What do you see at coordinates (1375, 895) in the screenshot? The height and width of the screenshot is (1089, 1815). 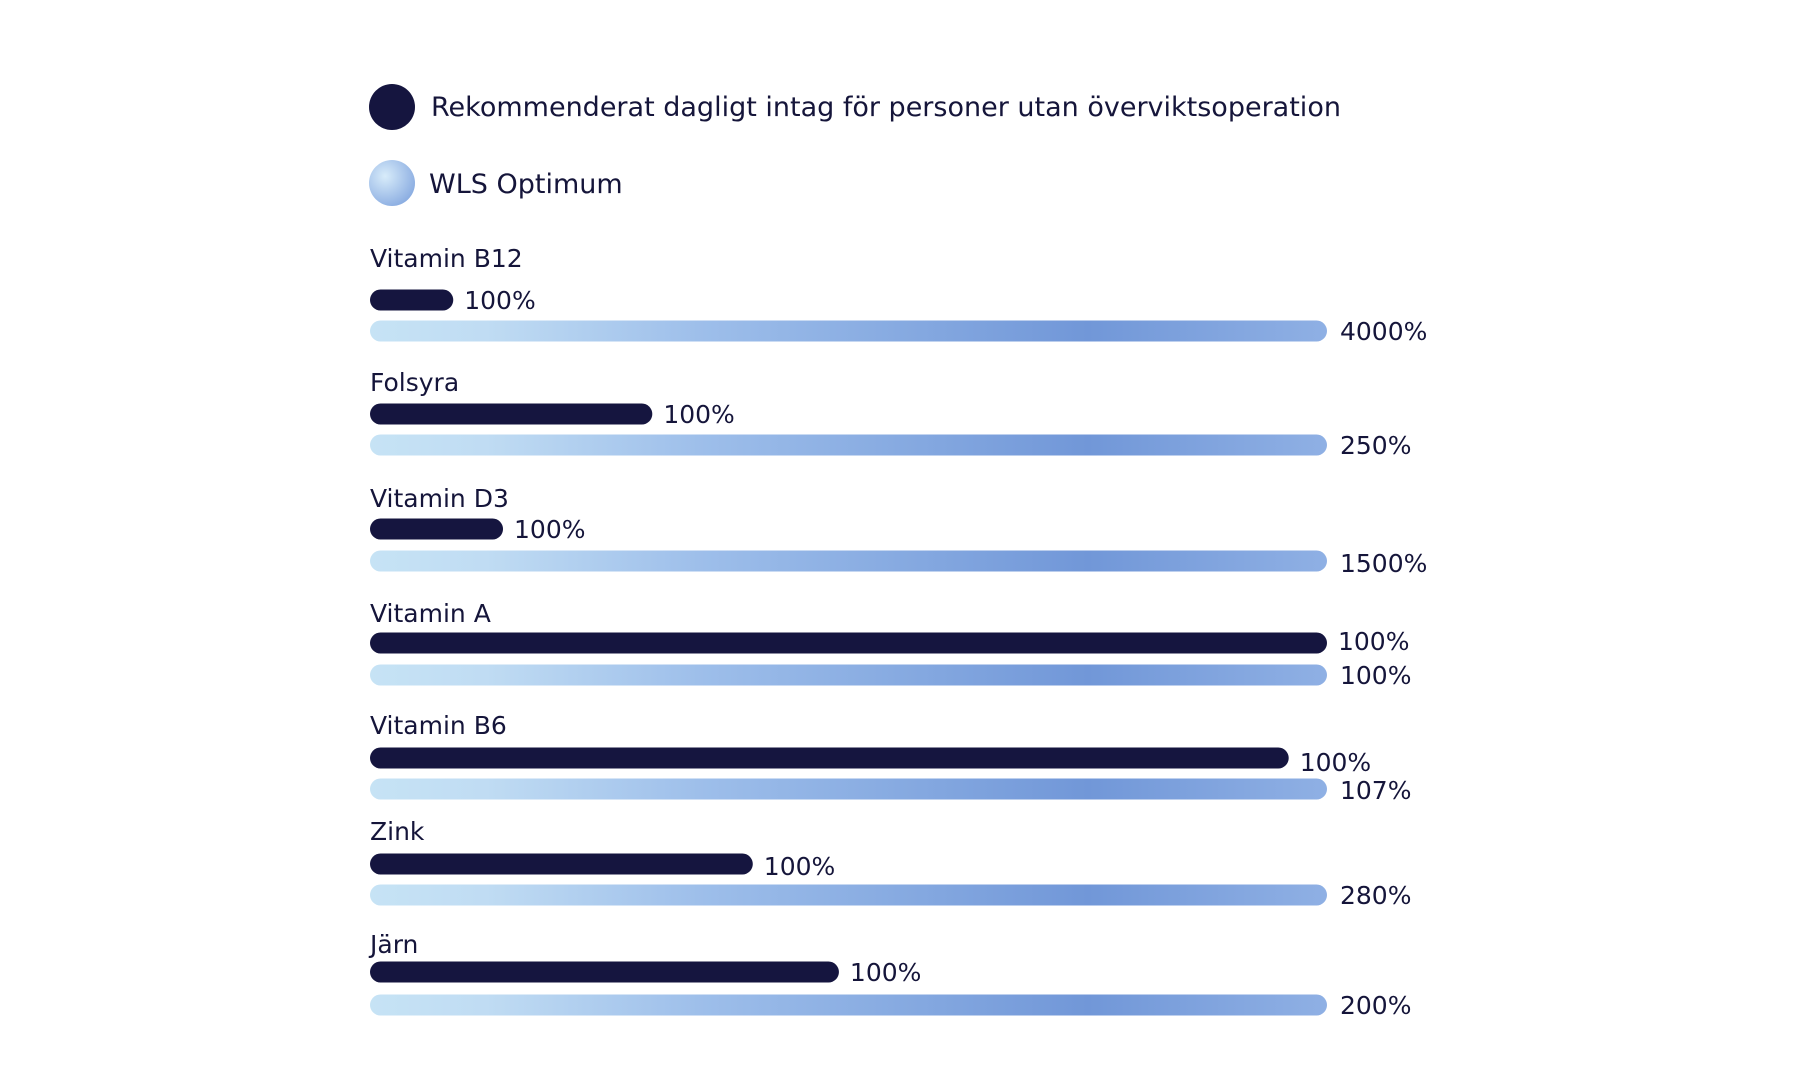 I see `value-label-wls-optimum: 280%` at bounding box center [1375, 895].